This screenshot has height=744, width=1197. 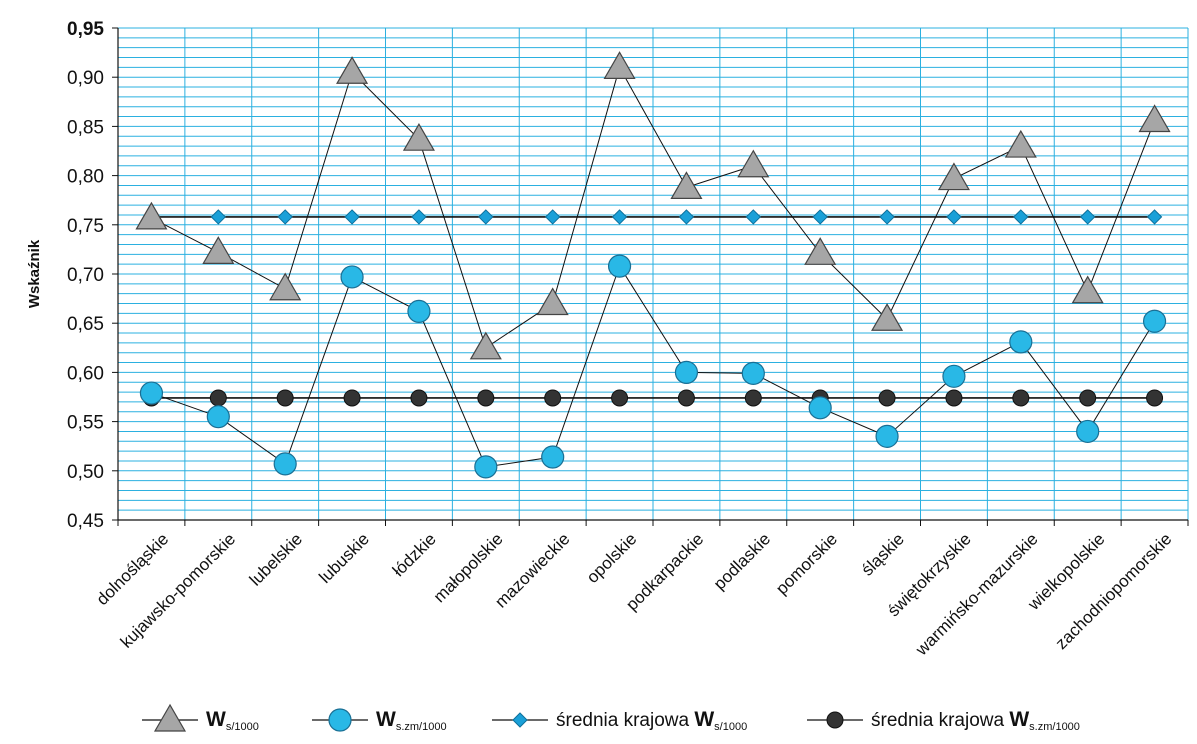 I want to click on y-tick-label: 0,45, so click(x=85, y=521).